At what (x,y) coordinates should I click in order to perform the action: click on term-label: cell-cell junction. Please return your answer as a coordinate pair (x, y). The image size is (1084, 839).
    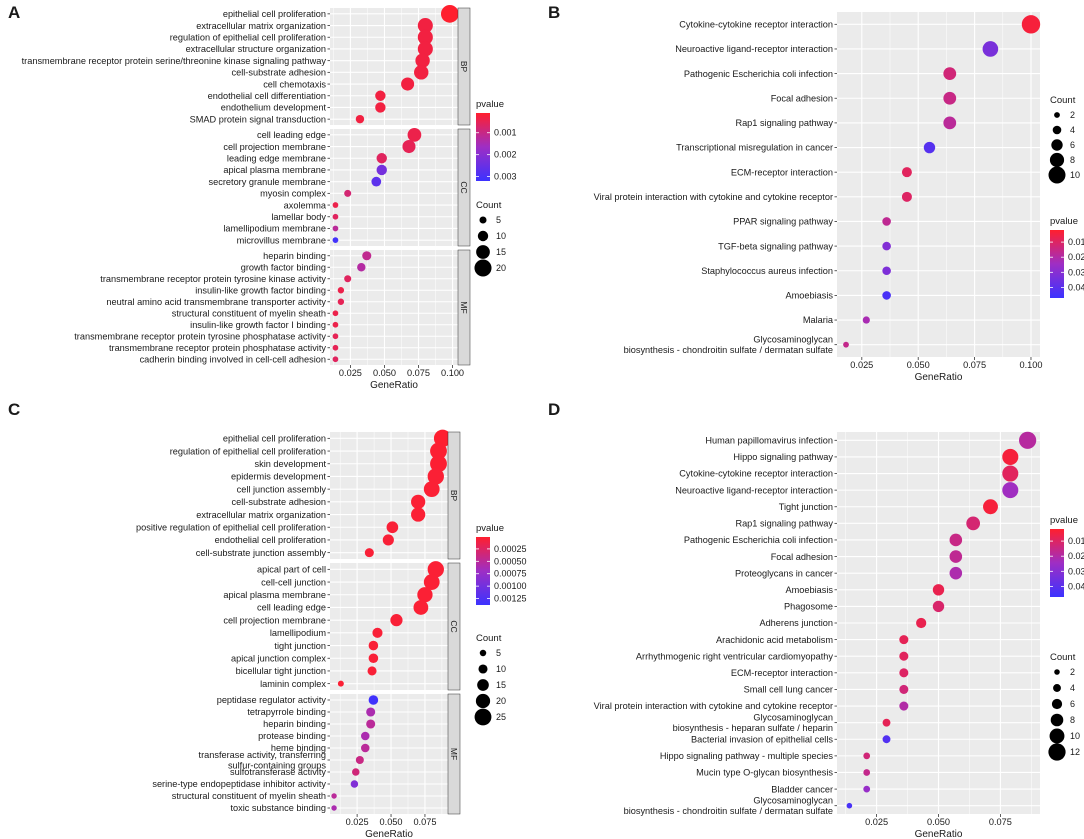
    Looking at the image, I should click on (293, 582).